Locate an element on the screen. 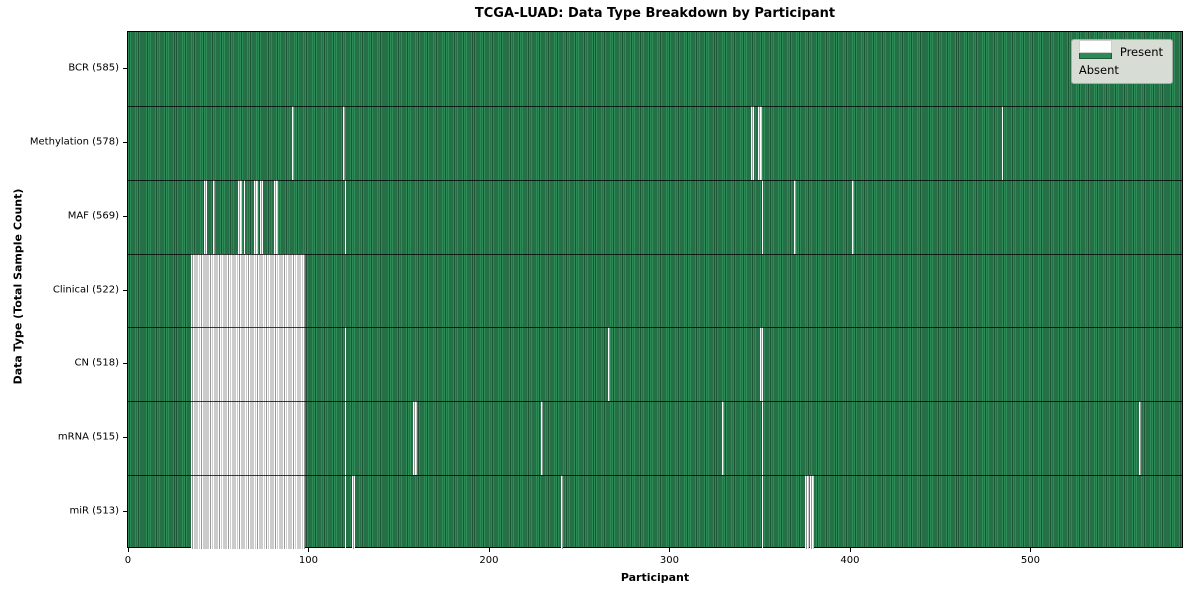 Image resolution: width=1200 pixels, height=600 pixels. row-methylation is located at coordinates (655, 142).